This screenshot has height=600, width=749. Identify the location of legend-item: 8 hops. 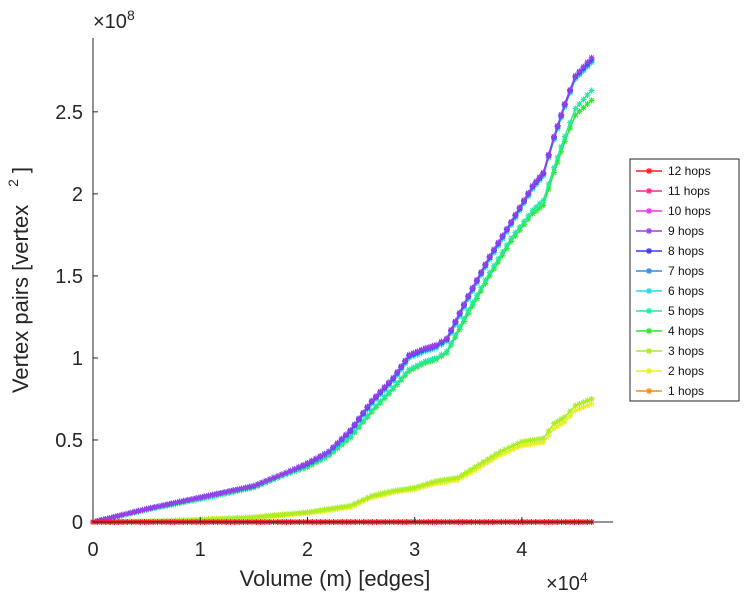
(670, 251).